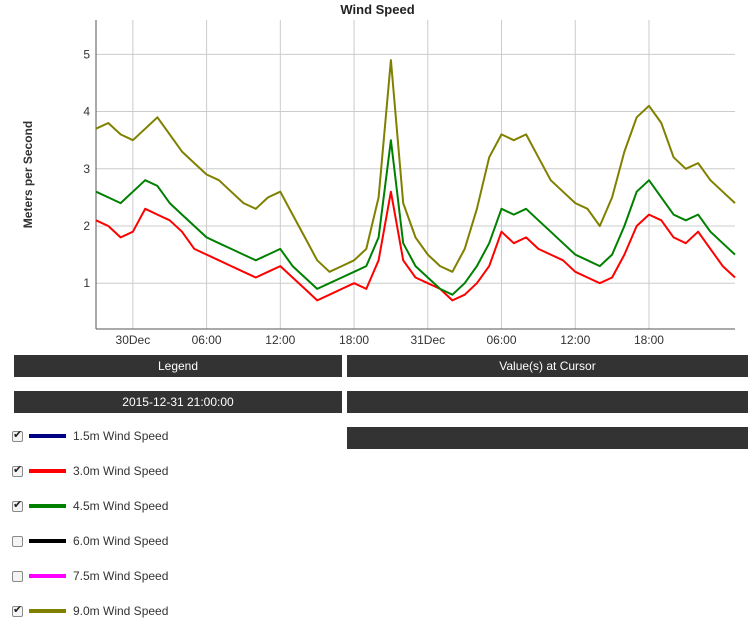 This screenshot has height=625, width=755. I want to click on legend-item-label: 7.5m Wind Speed, so click(121, 576).